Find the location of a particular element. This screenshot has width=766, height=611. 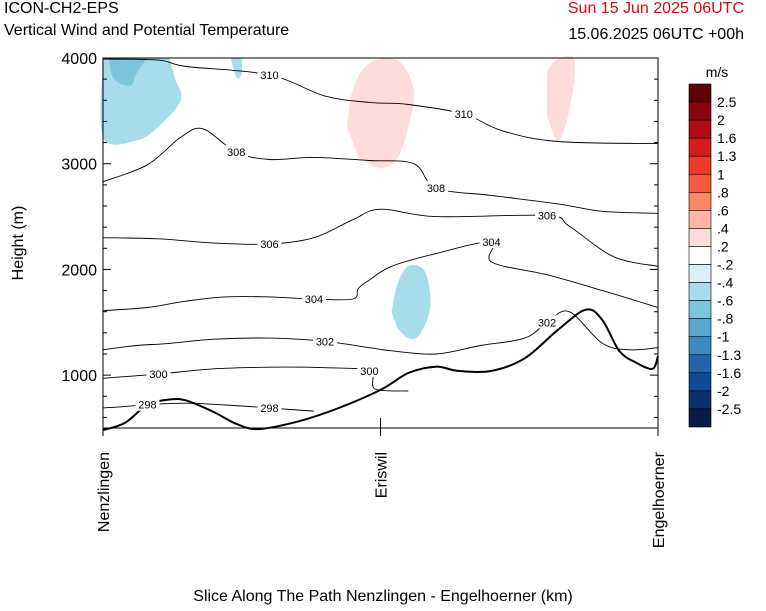

terrain-layer is located at coordinates (380, 370).